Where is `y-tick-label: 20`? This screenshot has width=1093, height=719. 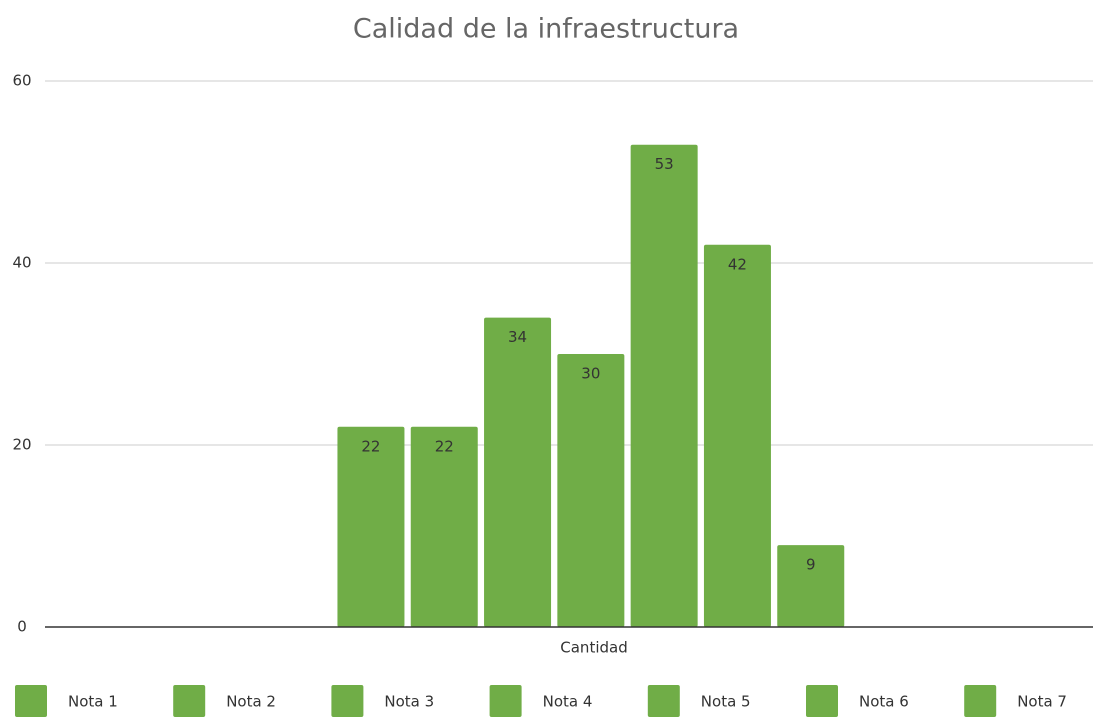
y-tick-label: 20 is located at coordinates (21, 445).